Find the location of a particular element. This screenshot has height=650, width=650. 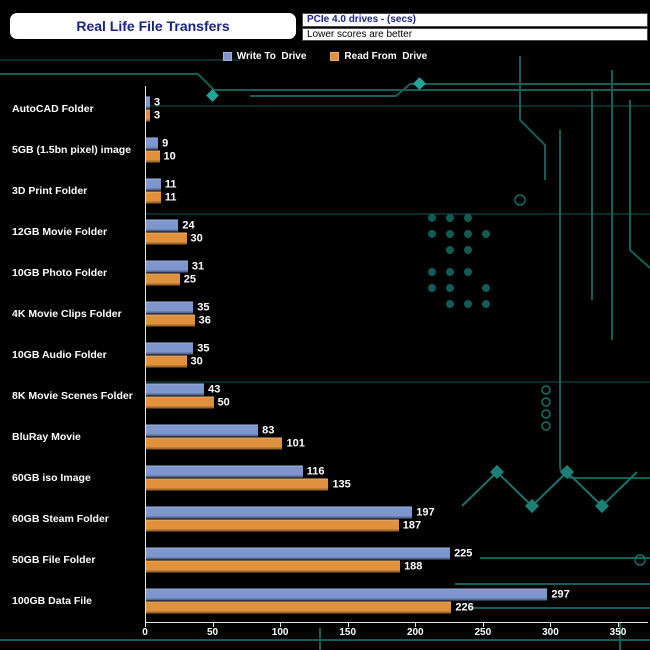

category-group: 8K Movie Scenes Folder 43 50 is located at coordinates (325, 396).